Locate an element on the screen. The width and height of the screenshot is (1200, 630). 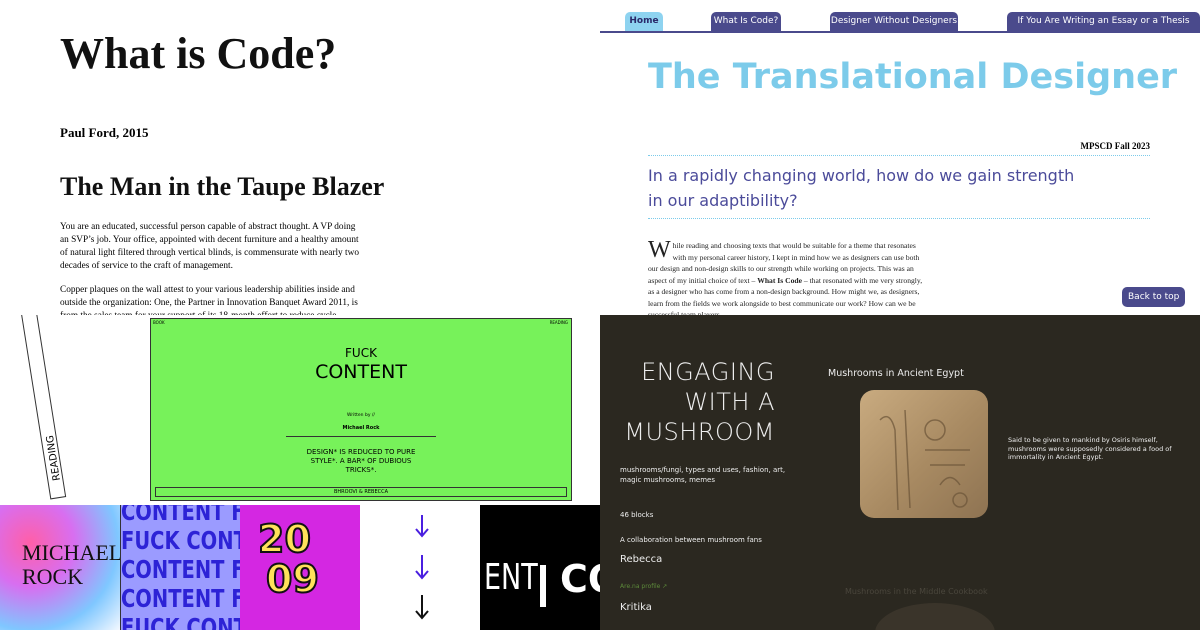
byline: Paul Ford, 2015 is located at coordinates (104, 132).